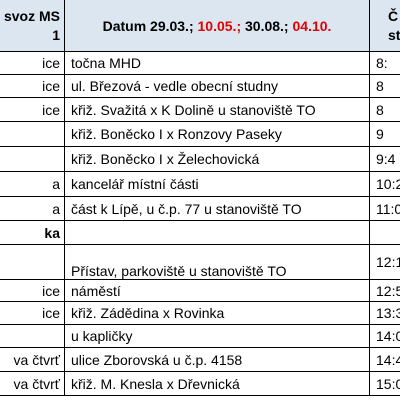  Describe the element at coordinates (388, 359) in the screenshot. I see `cell-text: 14:4` at that location.